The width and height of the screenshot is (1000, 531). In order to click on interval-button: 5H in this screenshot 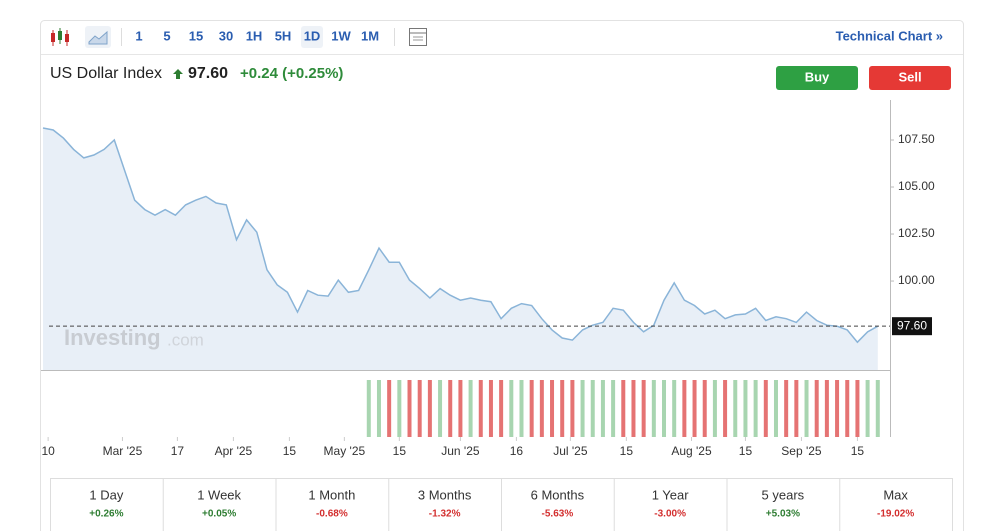, I will do `click(283, 35)`.